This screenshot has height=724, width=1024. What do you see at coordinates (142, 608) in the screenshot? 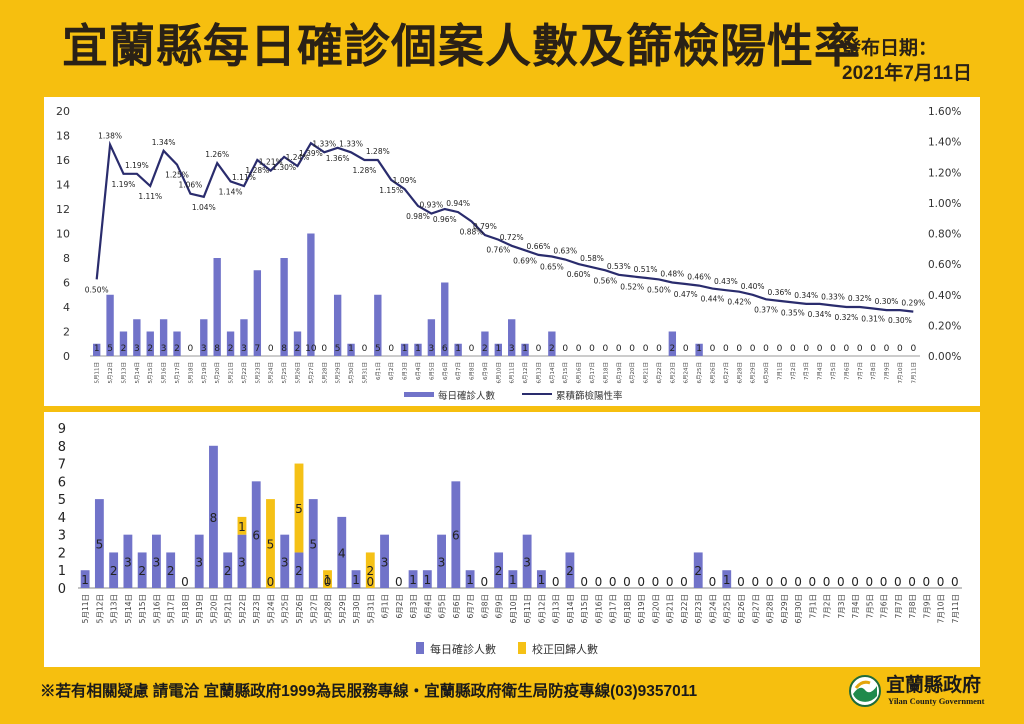
I see `x-tick-label: 5月15日` at bounding box center [142, 608].